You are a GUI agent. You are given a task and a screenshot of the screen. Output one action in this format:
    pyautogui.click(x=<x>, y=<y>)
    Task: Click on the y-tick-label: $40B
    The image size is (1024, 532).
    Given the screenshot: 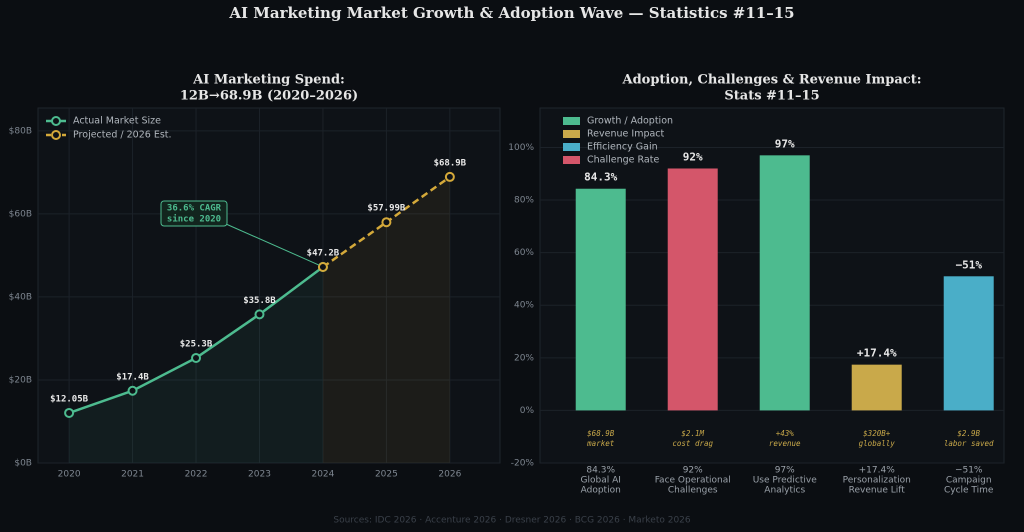 What is the action you would take?
    pyautogui.click(x=20, y=297)
    